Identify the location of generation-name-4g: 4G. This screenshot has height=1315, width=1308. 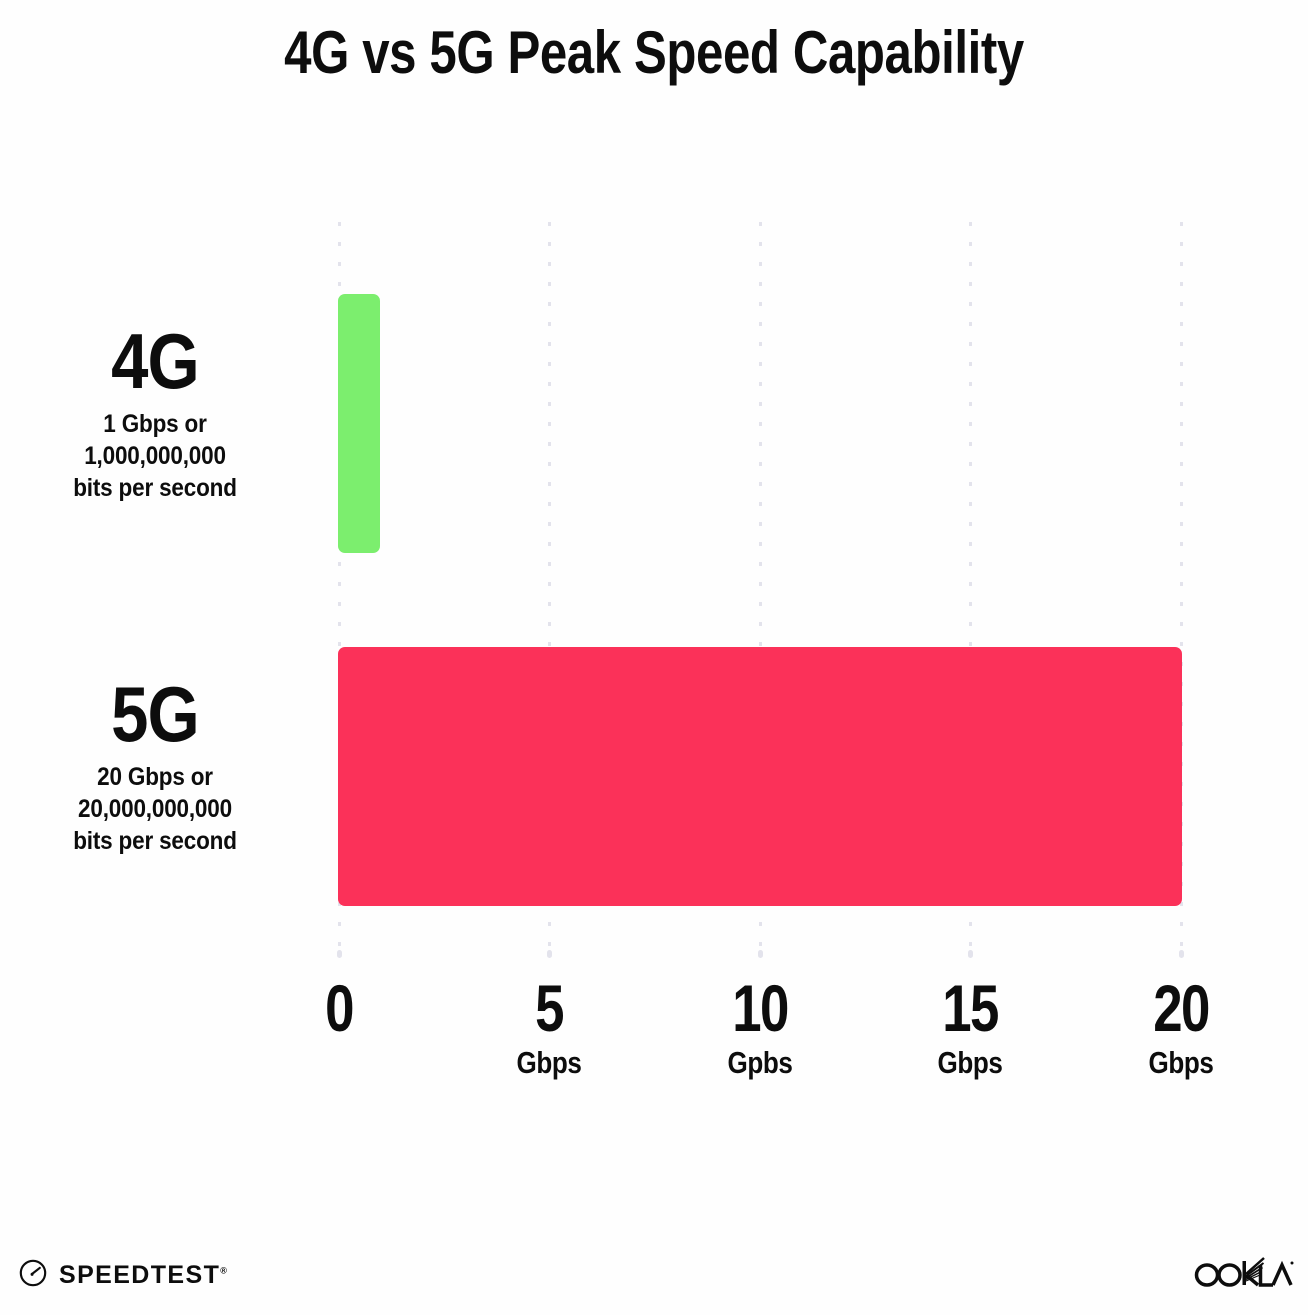
(155, 361).